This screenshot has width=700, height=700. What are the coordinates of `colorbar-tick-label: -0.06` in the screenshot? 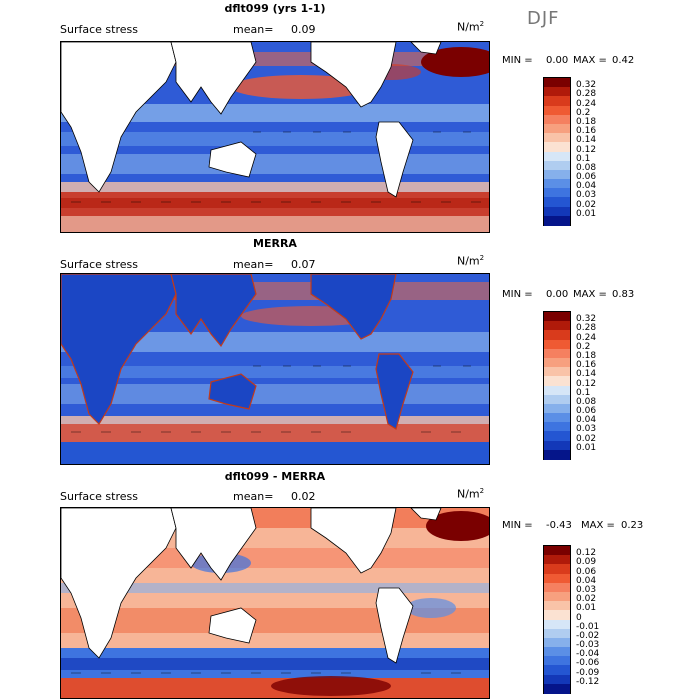 It's located at (588, 663).